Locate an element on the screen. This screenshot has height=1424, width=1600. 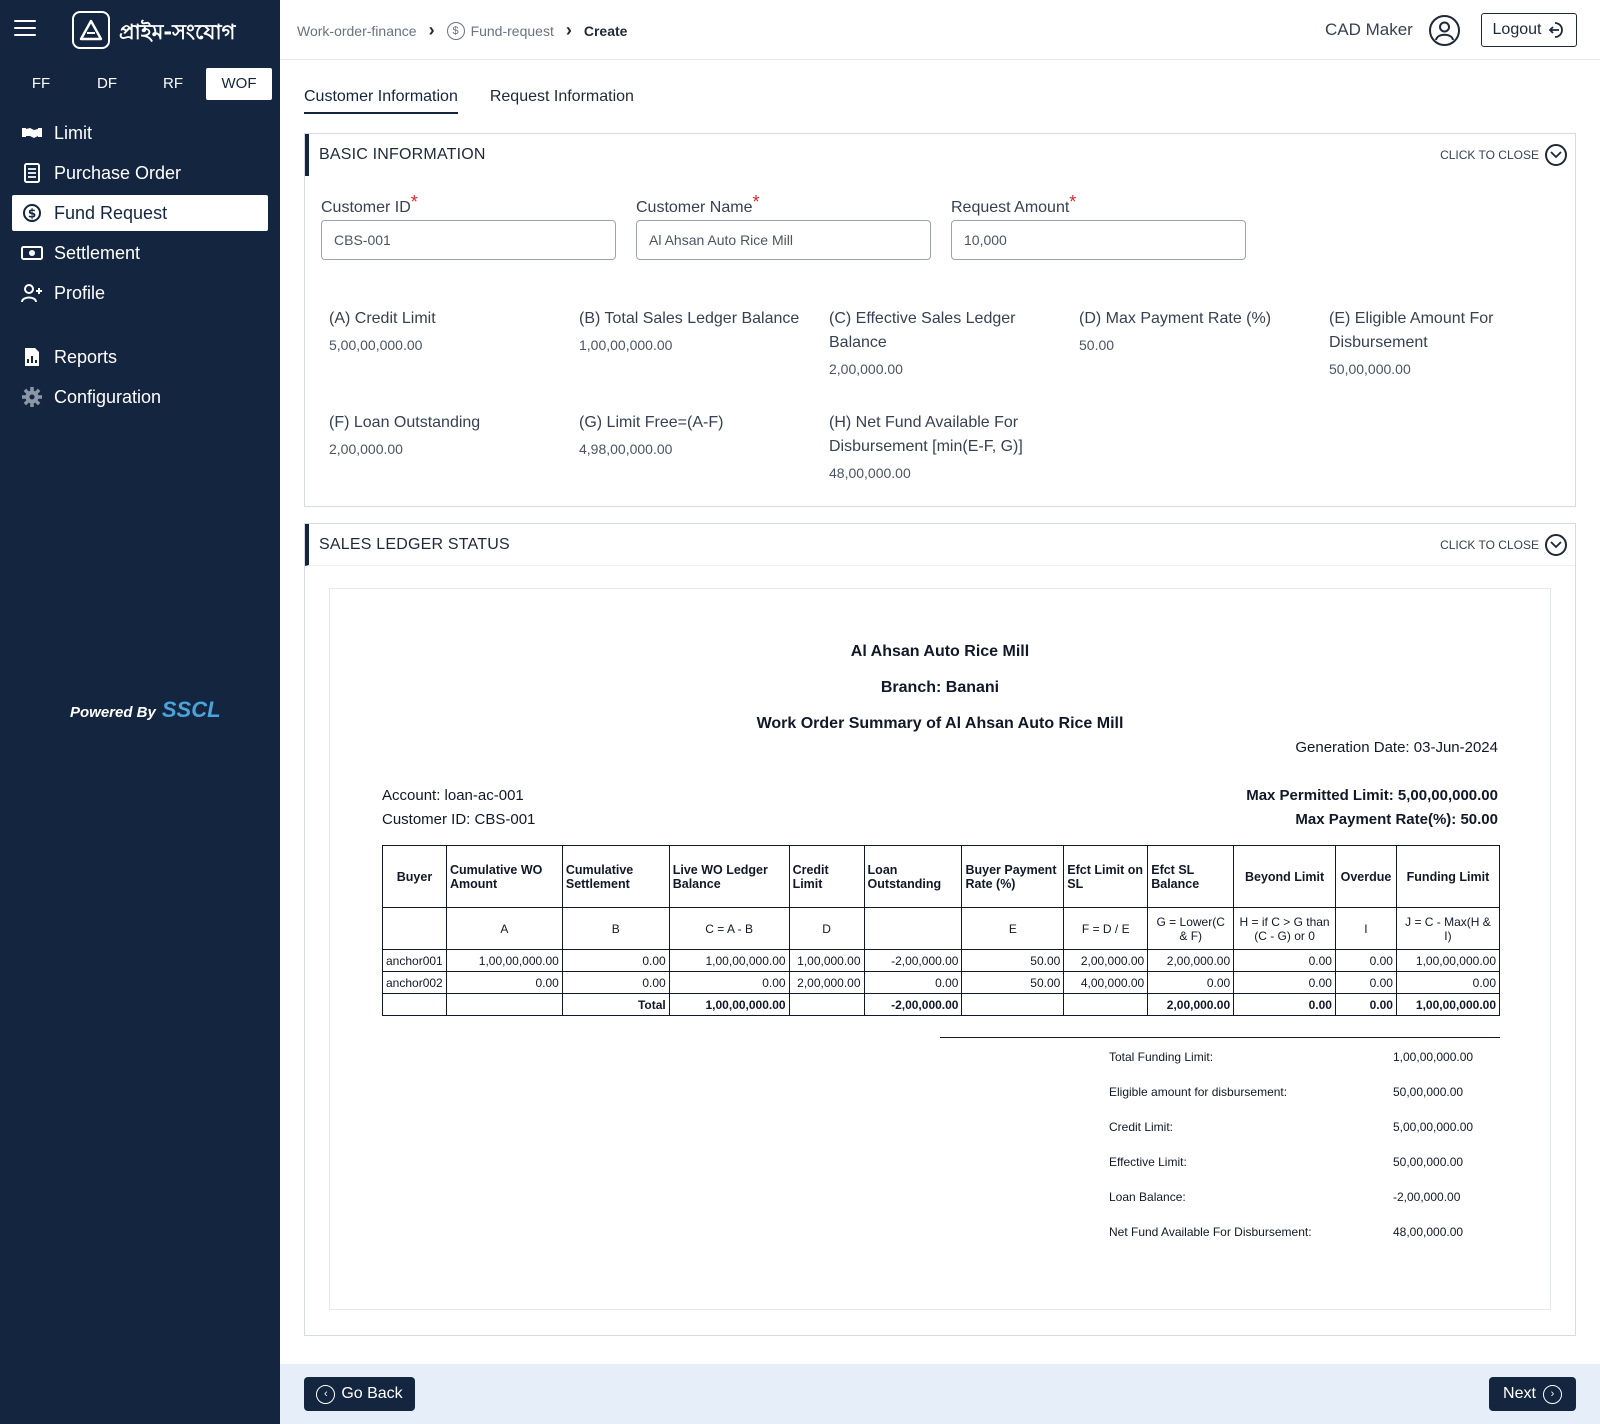
sidebar-item-label: Limit is located at coordinates (73, 132).